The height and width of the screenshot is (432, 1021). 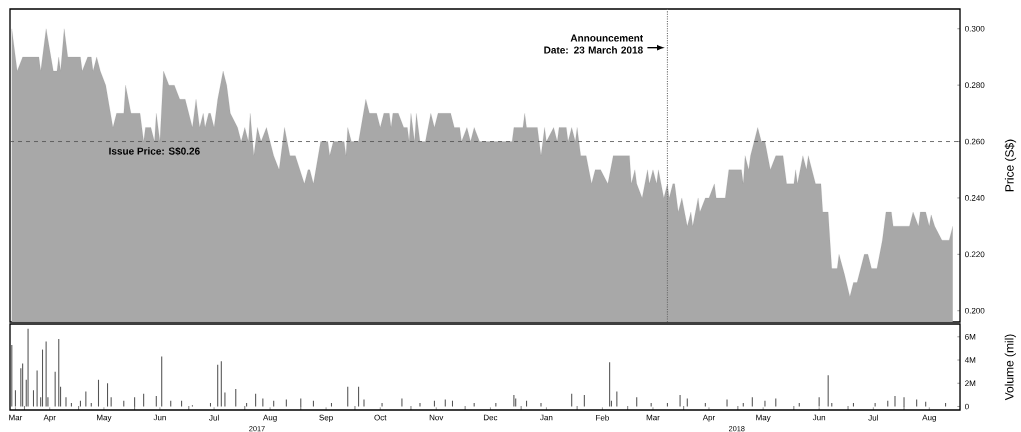 What do you see at coordinates (975, 254) in the screenshot?
I see `y-tick-label: 0.220` at bounding box center [975, 254].